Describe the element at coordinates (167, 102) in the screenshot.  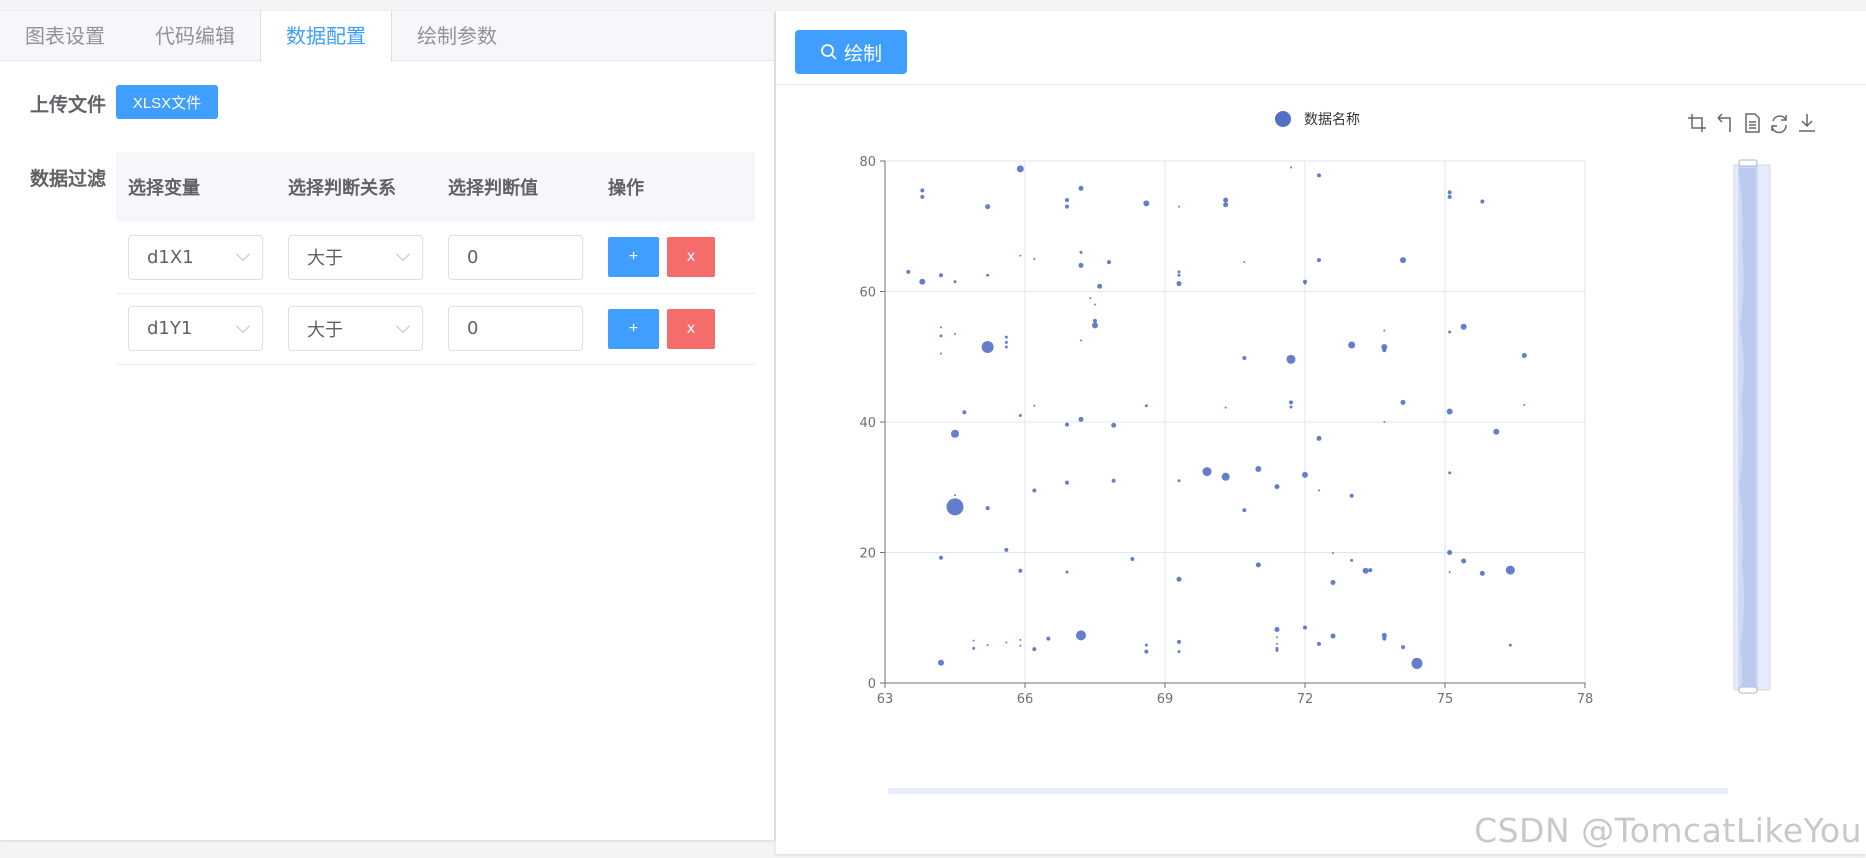
I see `upload-xlsx-button: XLSX文件` at that location.